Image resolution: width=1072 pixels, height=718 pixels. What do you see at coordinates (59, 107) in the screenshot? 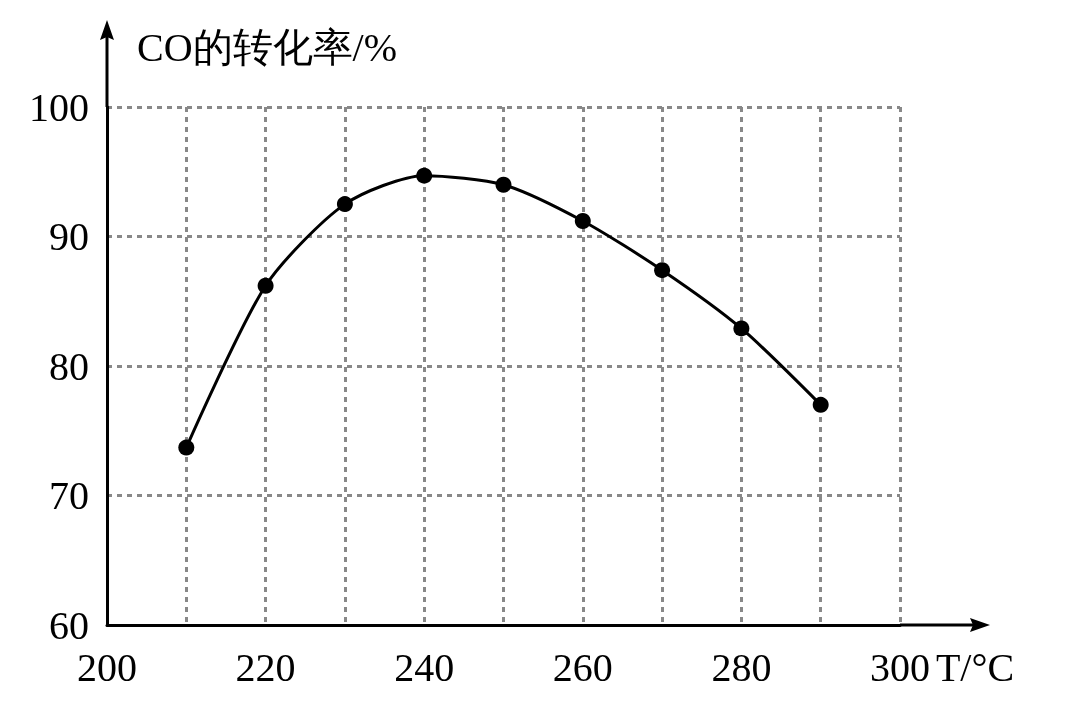
I see `y-tick-label: 100` at bounding box center [59, 107].